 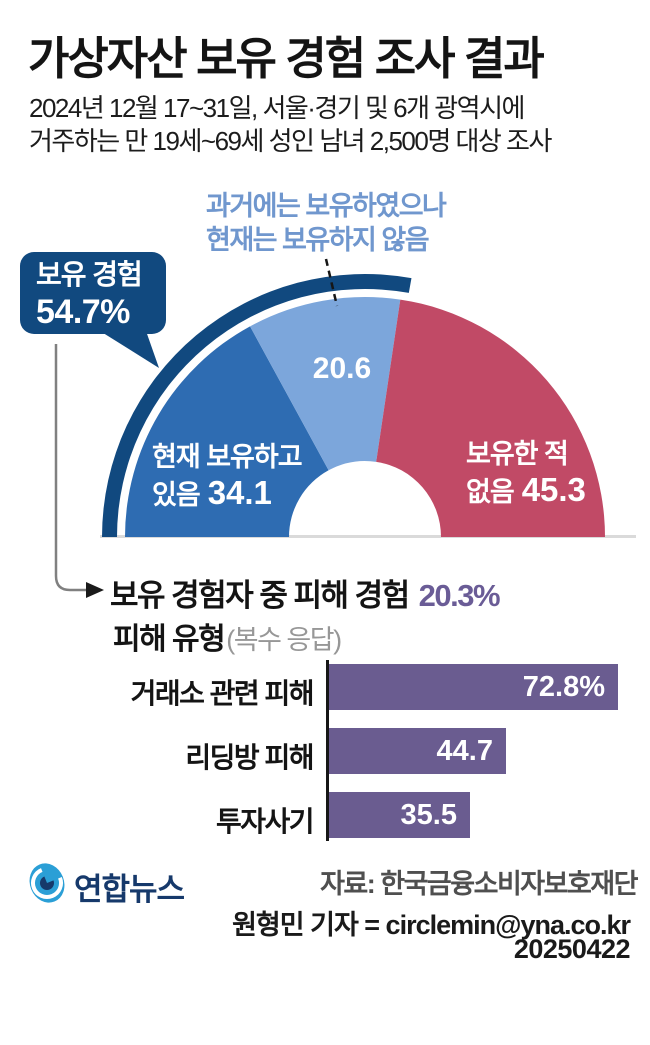 What do you see at coordinates (83, 312) in the screenshot?
I see `callout-value: 54.7%` at bounding box center [83, 312].